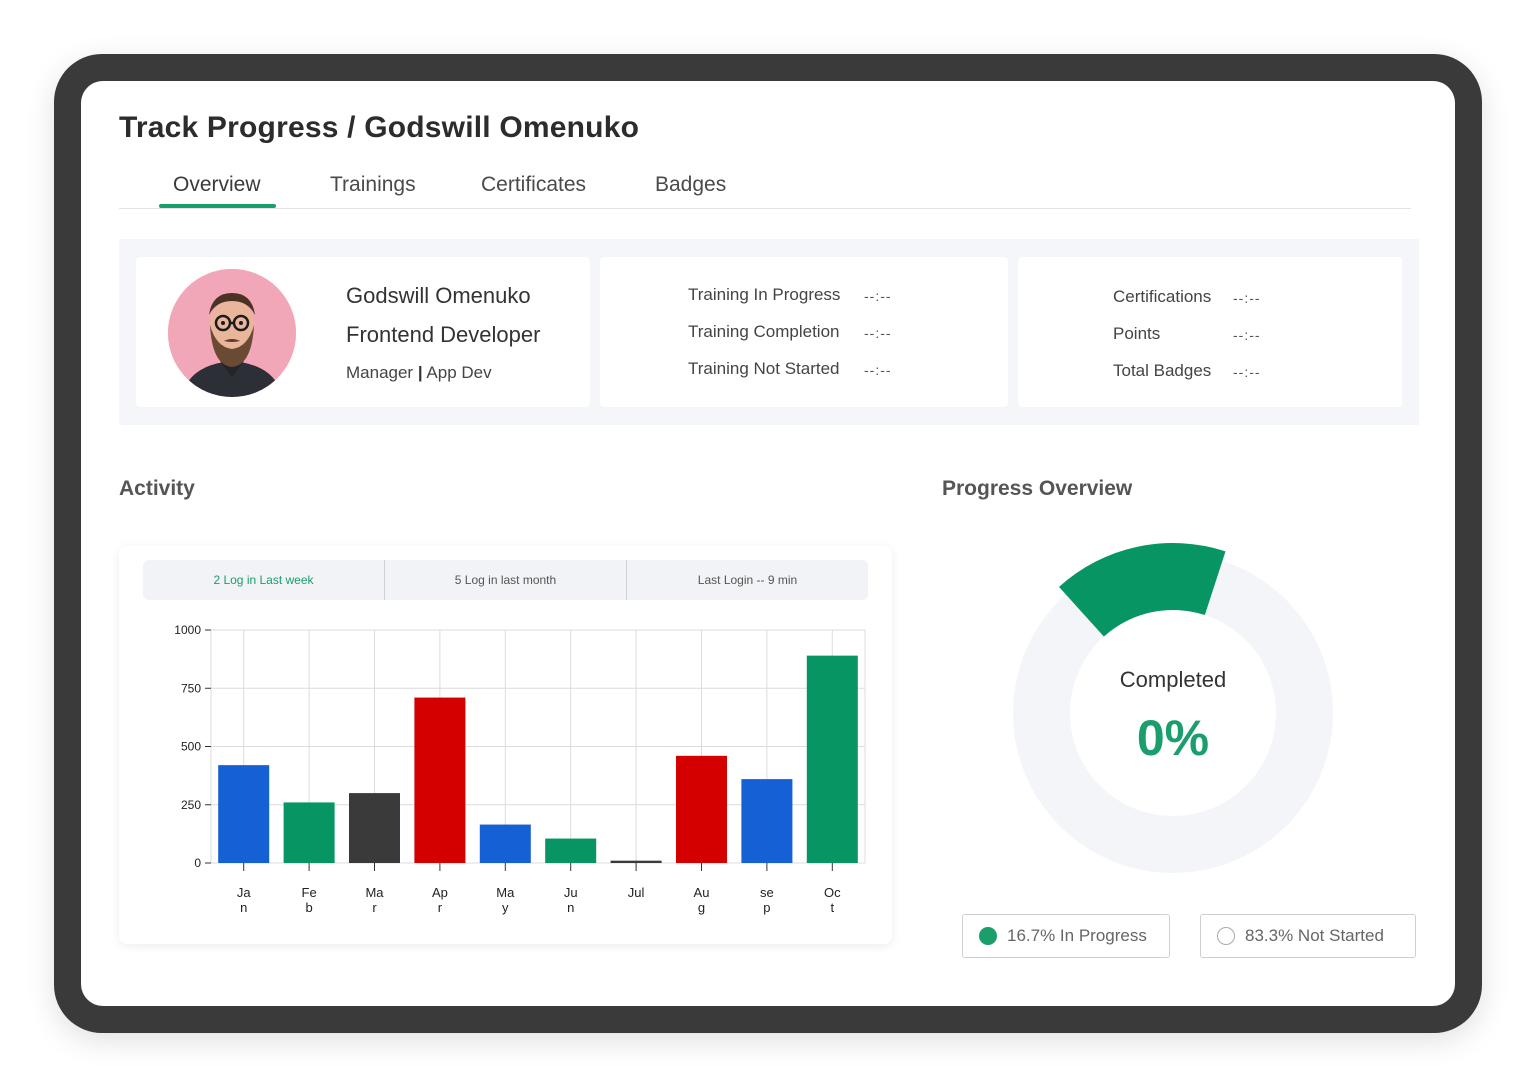 This screenshot has height=1087, width=1536. What do you see at coordinates (765, 190) in the screenshot?
I see `tab-bar: Overview Trainings Certificates Badges` at bounding box center [765, 190].